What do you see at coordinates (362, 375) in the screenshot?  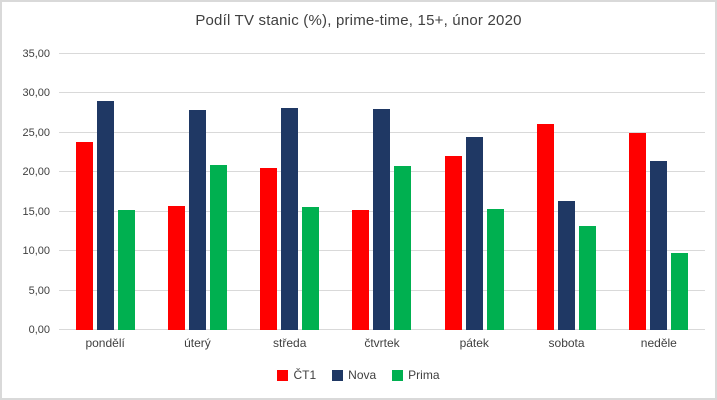 I see `legend-label: Nova` at bounding box center [362, 375].